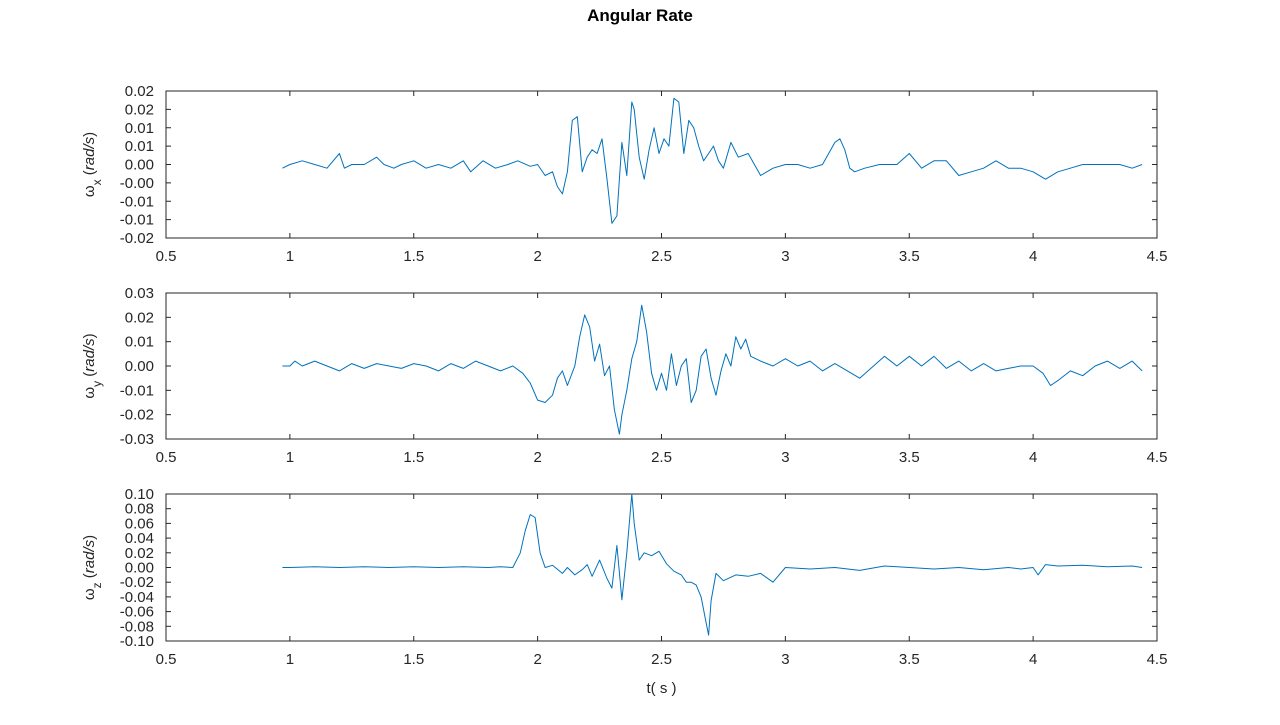  I want to click on y-tick-label: -0.00, so click(137, 183).